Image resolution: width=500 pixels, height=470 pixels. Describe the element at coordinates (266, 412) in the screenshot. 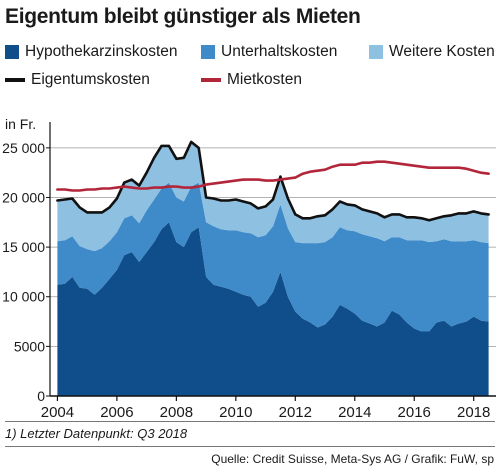

I see `x-tick-labels: 2004 2006 2008 2010 2012 2014 2016 2018` at that location.